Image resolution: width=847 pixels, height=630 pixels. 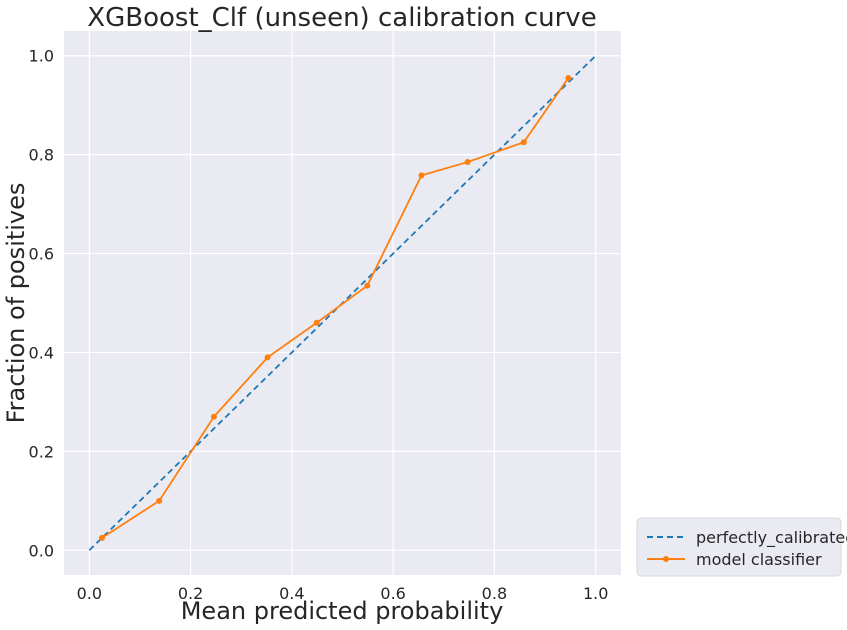 What do you see at coordinates (41, 56) in the screenshot?
I see `y-tick-label: 1.0` at bounding box center [41, 56].